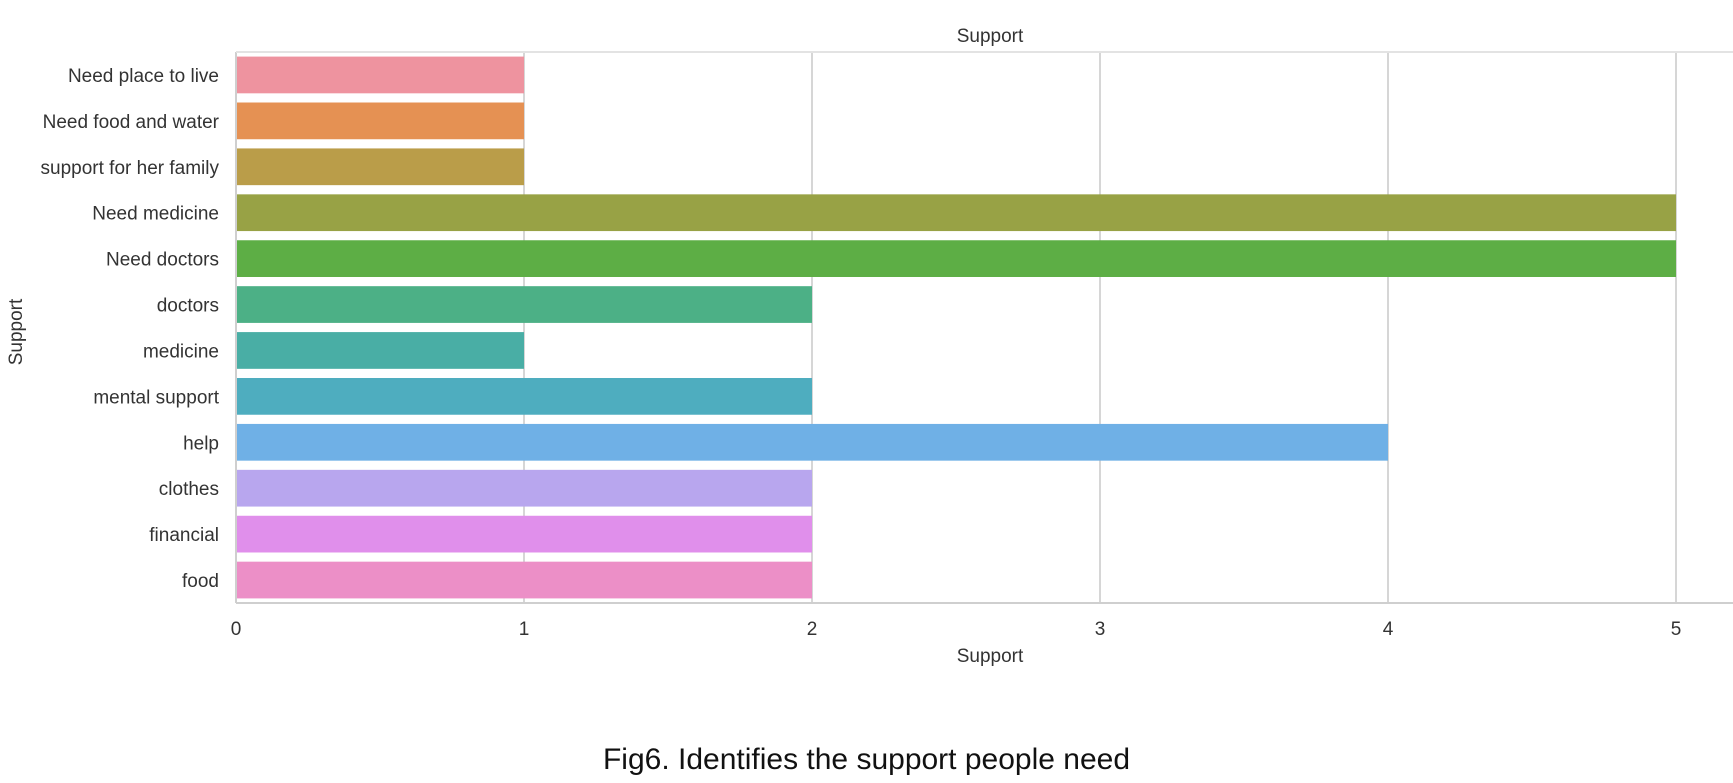  What do you see at coordinates (130, 168) in the screenshot?
I see `y-tick-label-2: support for her family` at bounding box center [130, 168].